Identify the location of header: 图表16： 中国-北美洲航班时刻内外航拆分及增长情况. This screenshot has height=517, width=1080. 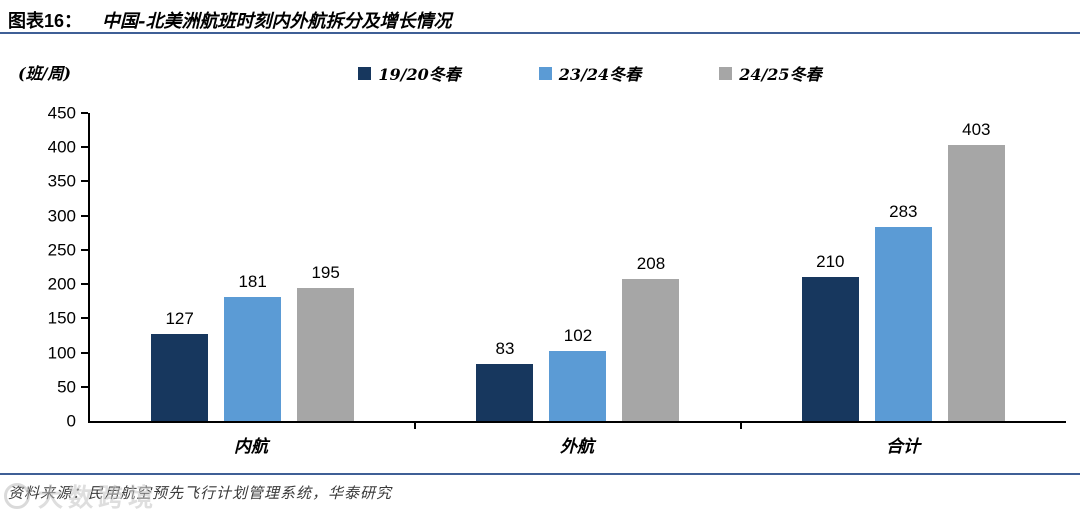
(540, 16).